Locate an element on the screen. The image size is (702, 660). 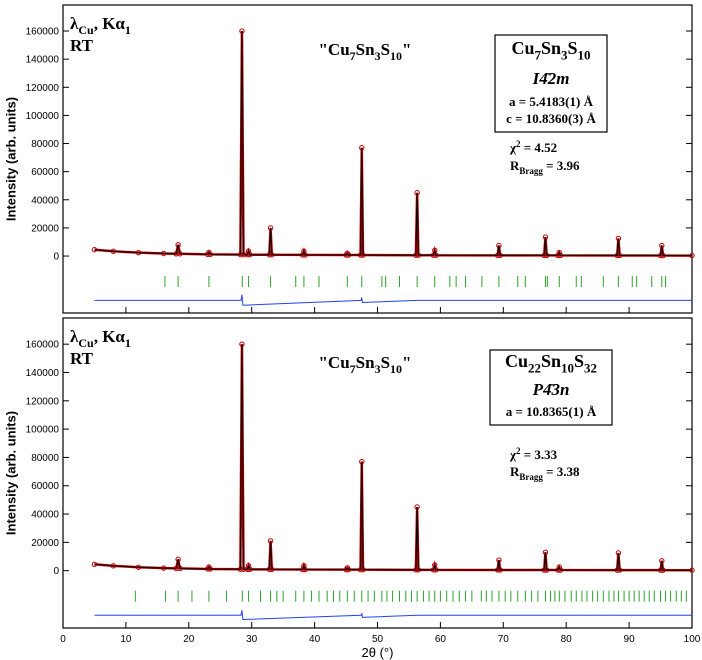
x-tick-label: 80 is located at coordinates (567, 639).